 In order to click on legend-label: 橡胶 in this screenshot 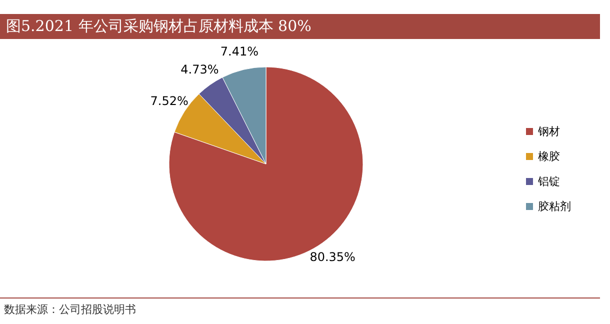, I will do `click(549, 157)`.